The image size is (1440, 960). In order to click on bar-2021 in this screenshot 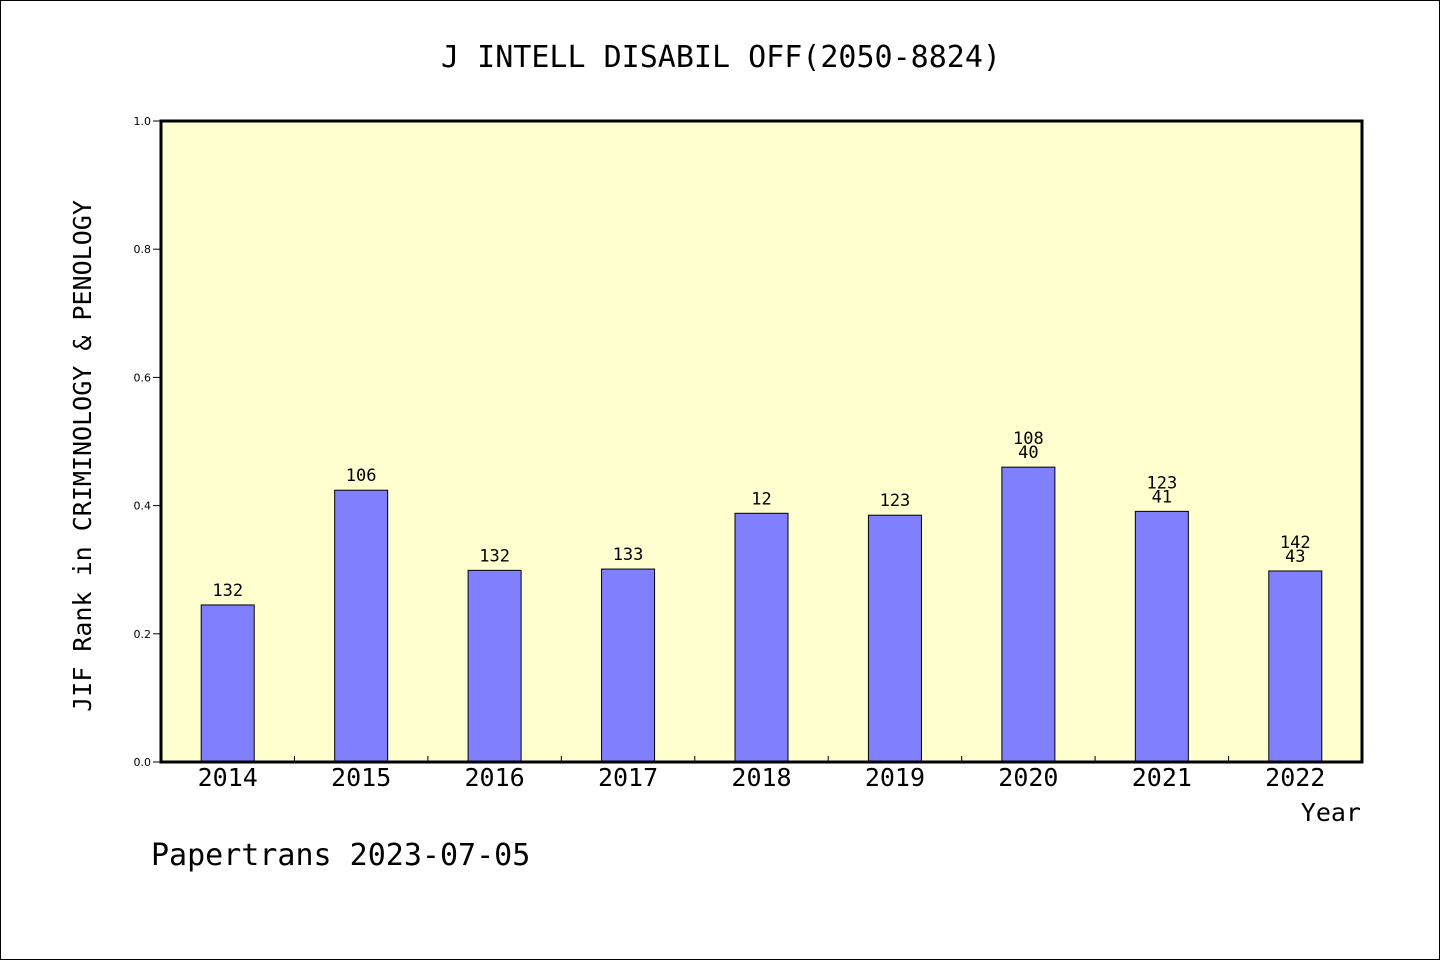, I will do `click(1161, 636)`.